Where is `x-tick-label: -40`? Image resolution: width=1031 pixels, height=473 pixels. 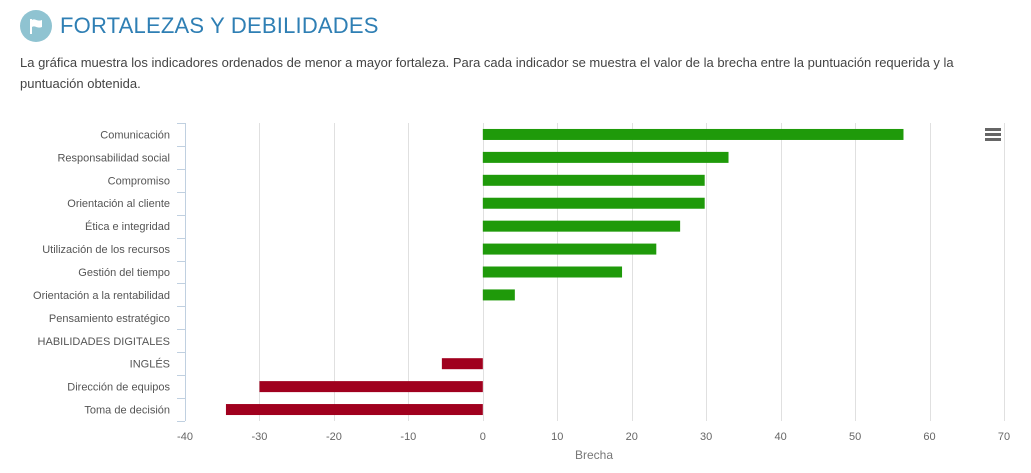
x-tick-label: -40 is located at coordinates (185, 437).